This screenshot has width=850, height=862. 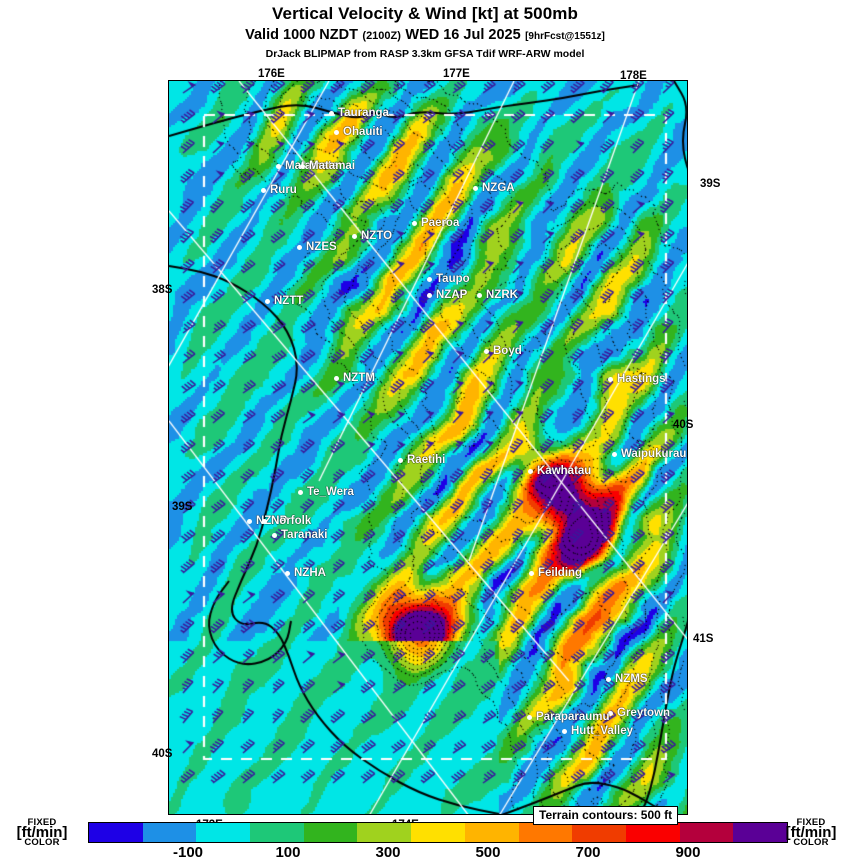 What do you see at coordinates (633, 76) in the screenshot?
I see `lon-label-178e: 178E` at bounding box center [633, 76].